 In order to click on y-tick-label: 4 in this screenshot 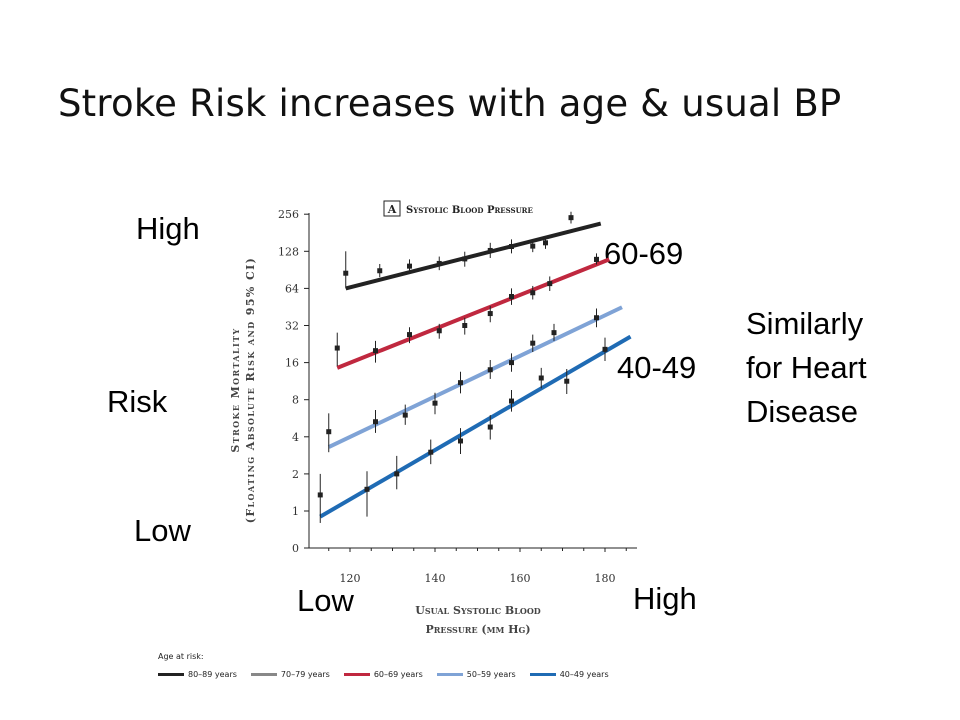, I will do `click(295, 437)`.